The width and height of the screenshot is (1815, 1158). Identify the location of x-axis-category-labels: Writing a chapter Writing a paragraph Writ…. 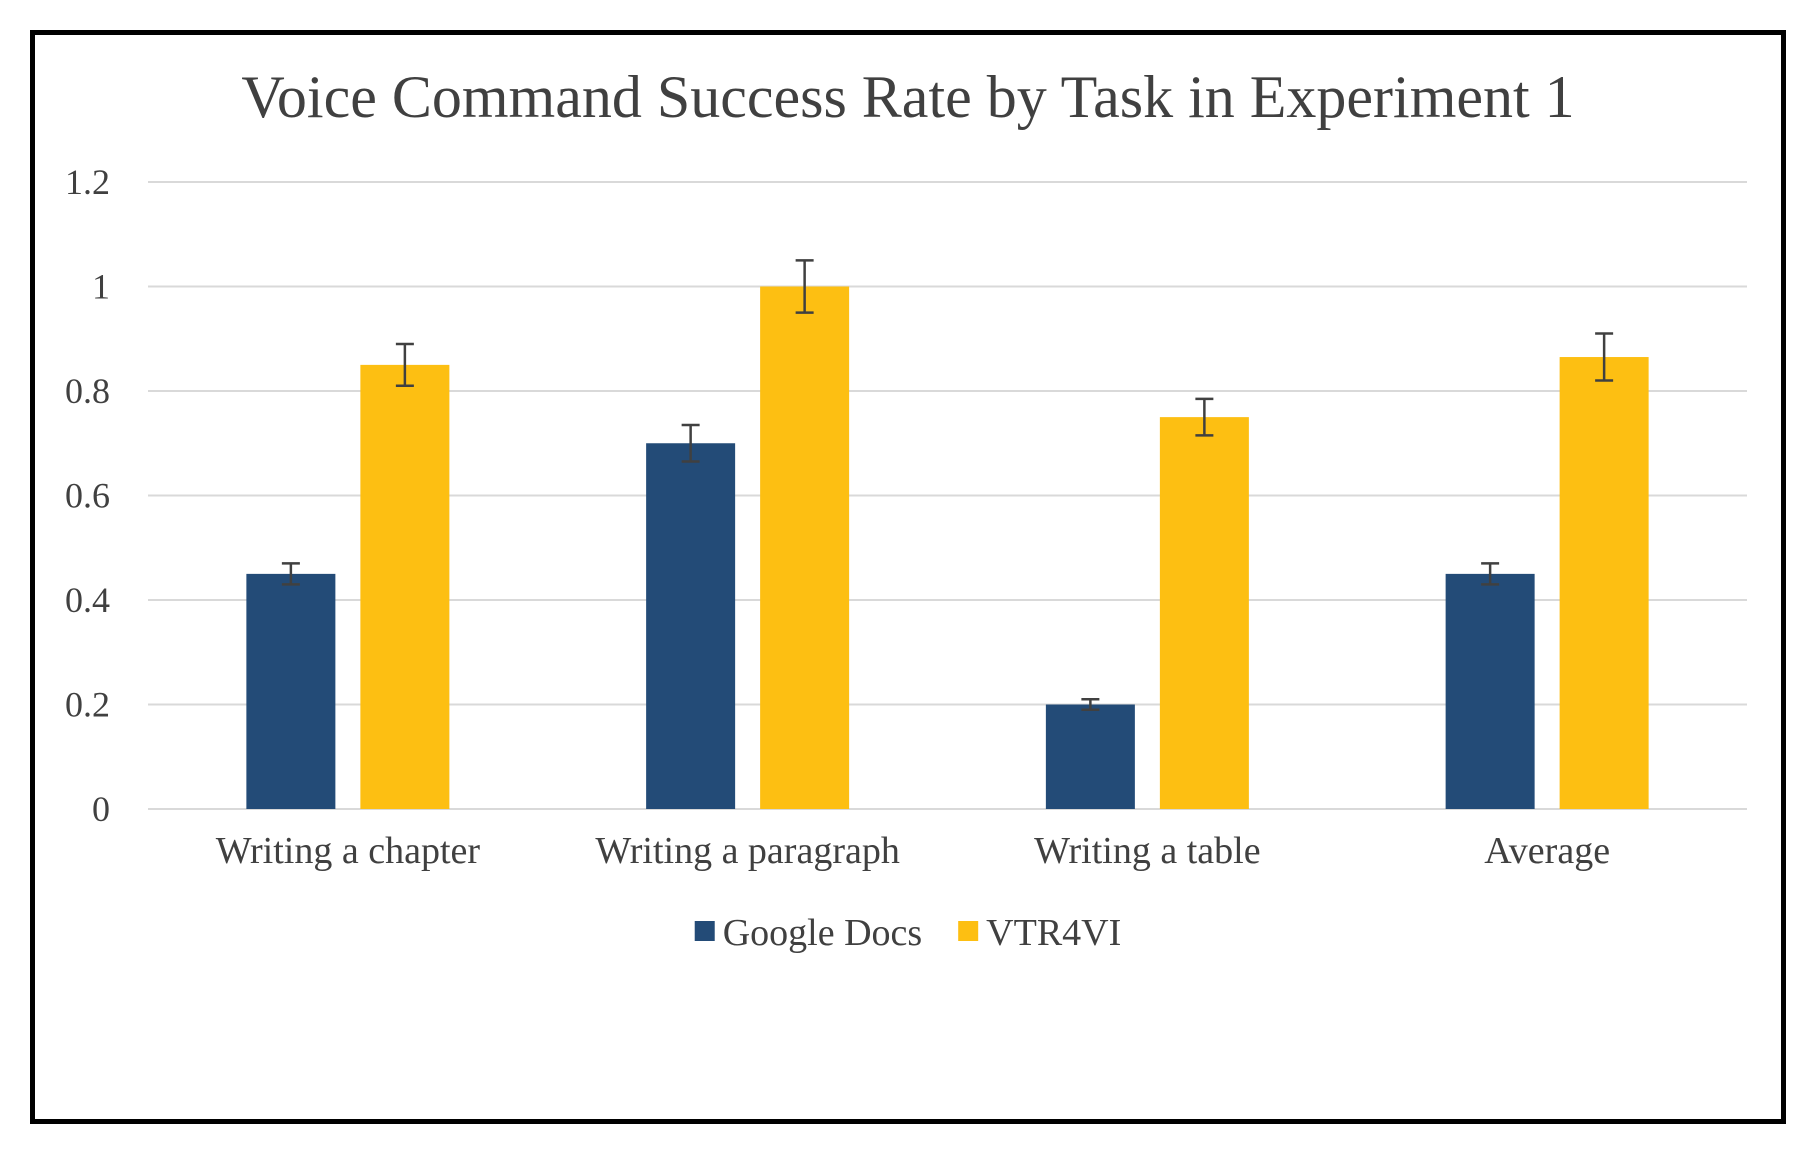
(913, 851).